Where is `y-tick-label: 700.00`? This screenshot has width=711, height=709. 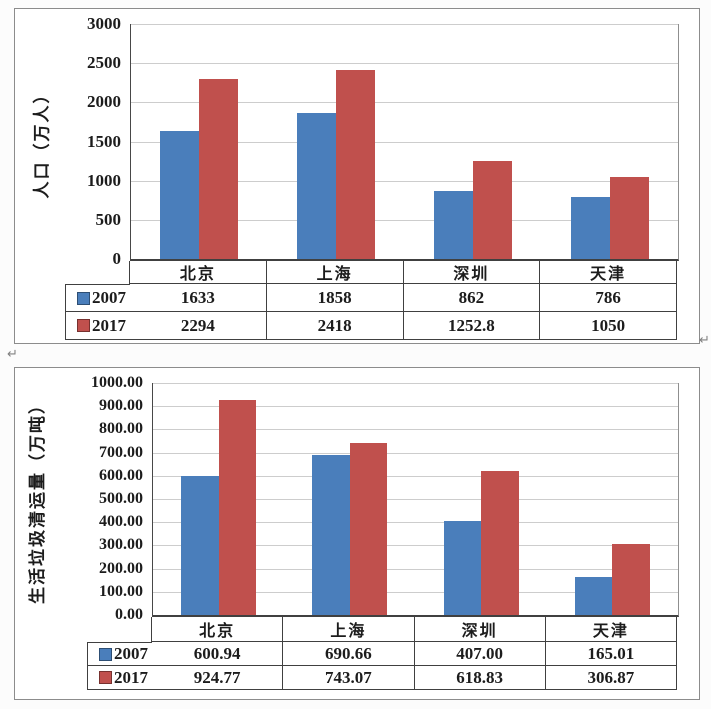
y-tick-label: 700.00 is located at coordinates (121, 452).